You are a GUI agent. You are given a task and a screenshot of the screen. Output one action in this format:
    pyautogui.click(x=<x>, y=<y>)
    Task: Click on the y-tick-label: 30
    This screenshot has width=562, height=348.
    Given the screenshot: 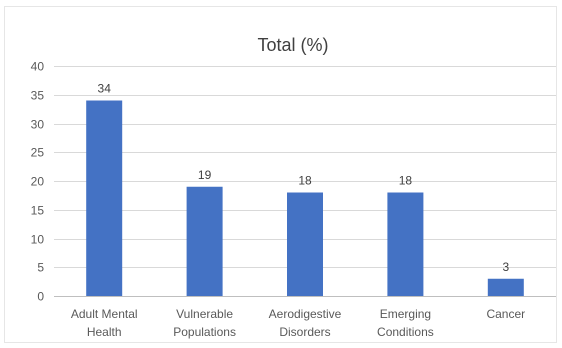 What is the action you would take?
    pyautogui.click(x=38, y=125)
    